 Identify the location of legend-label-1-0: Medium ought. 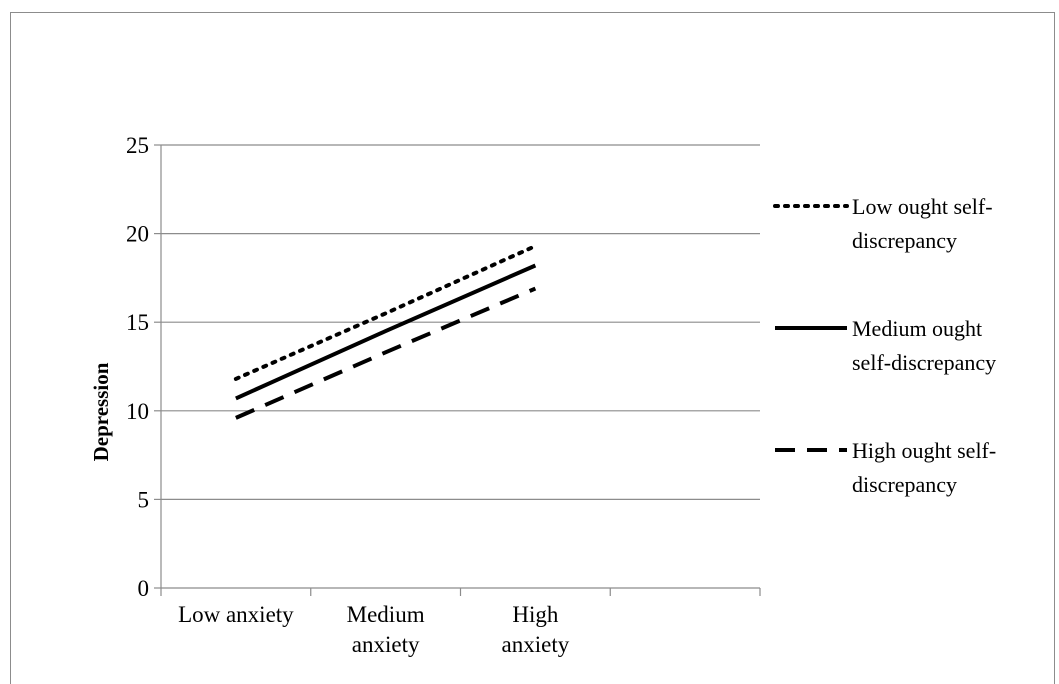
(917, 328).